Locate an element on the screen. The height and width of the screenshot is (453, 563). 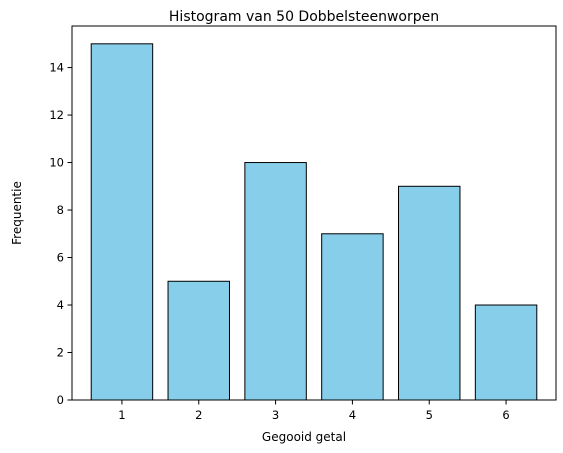
x-tick-label-5: 5 is located at coordinates (429, 415).